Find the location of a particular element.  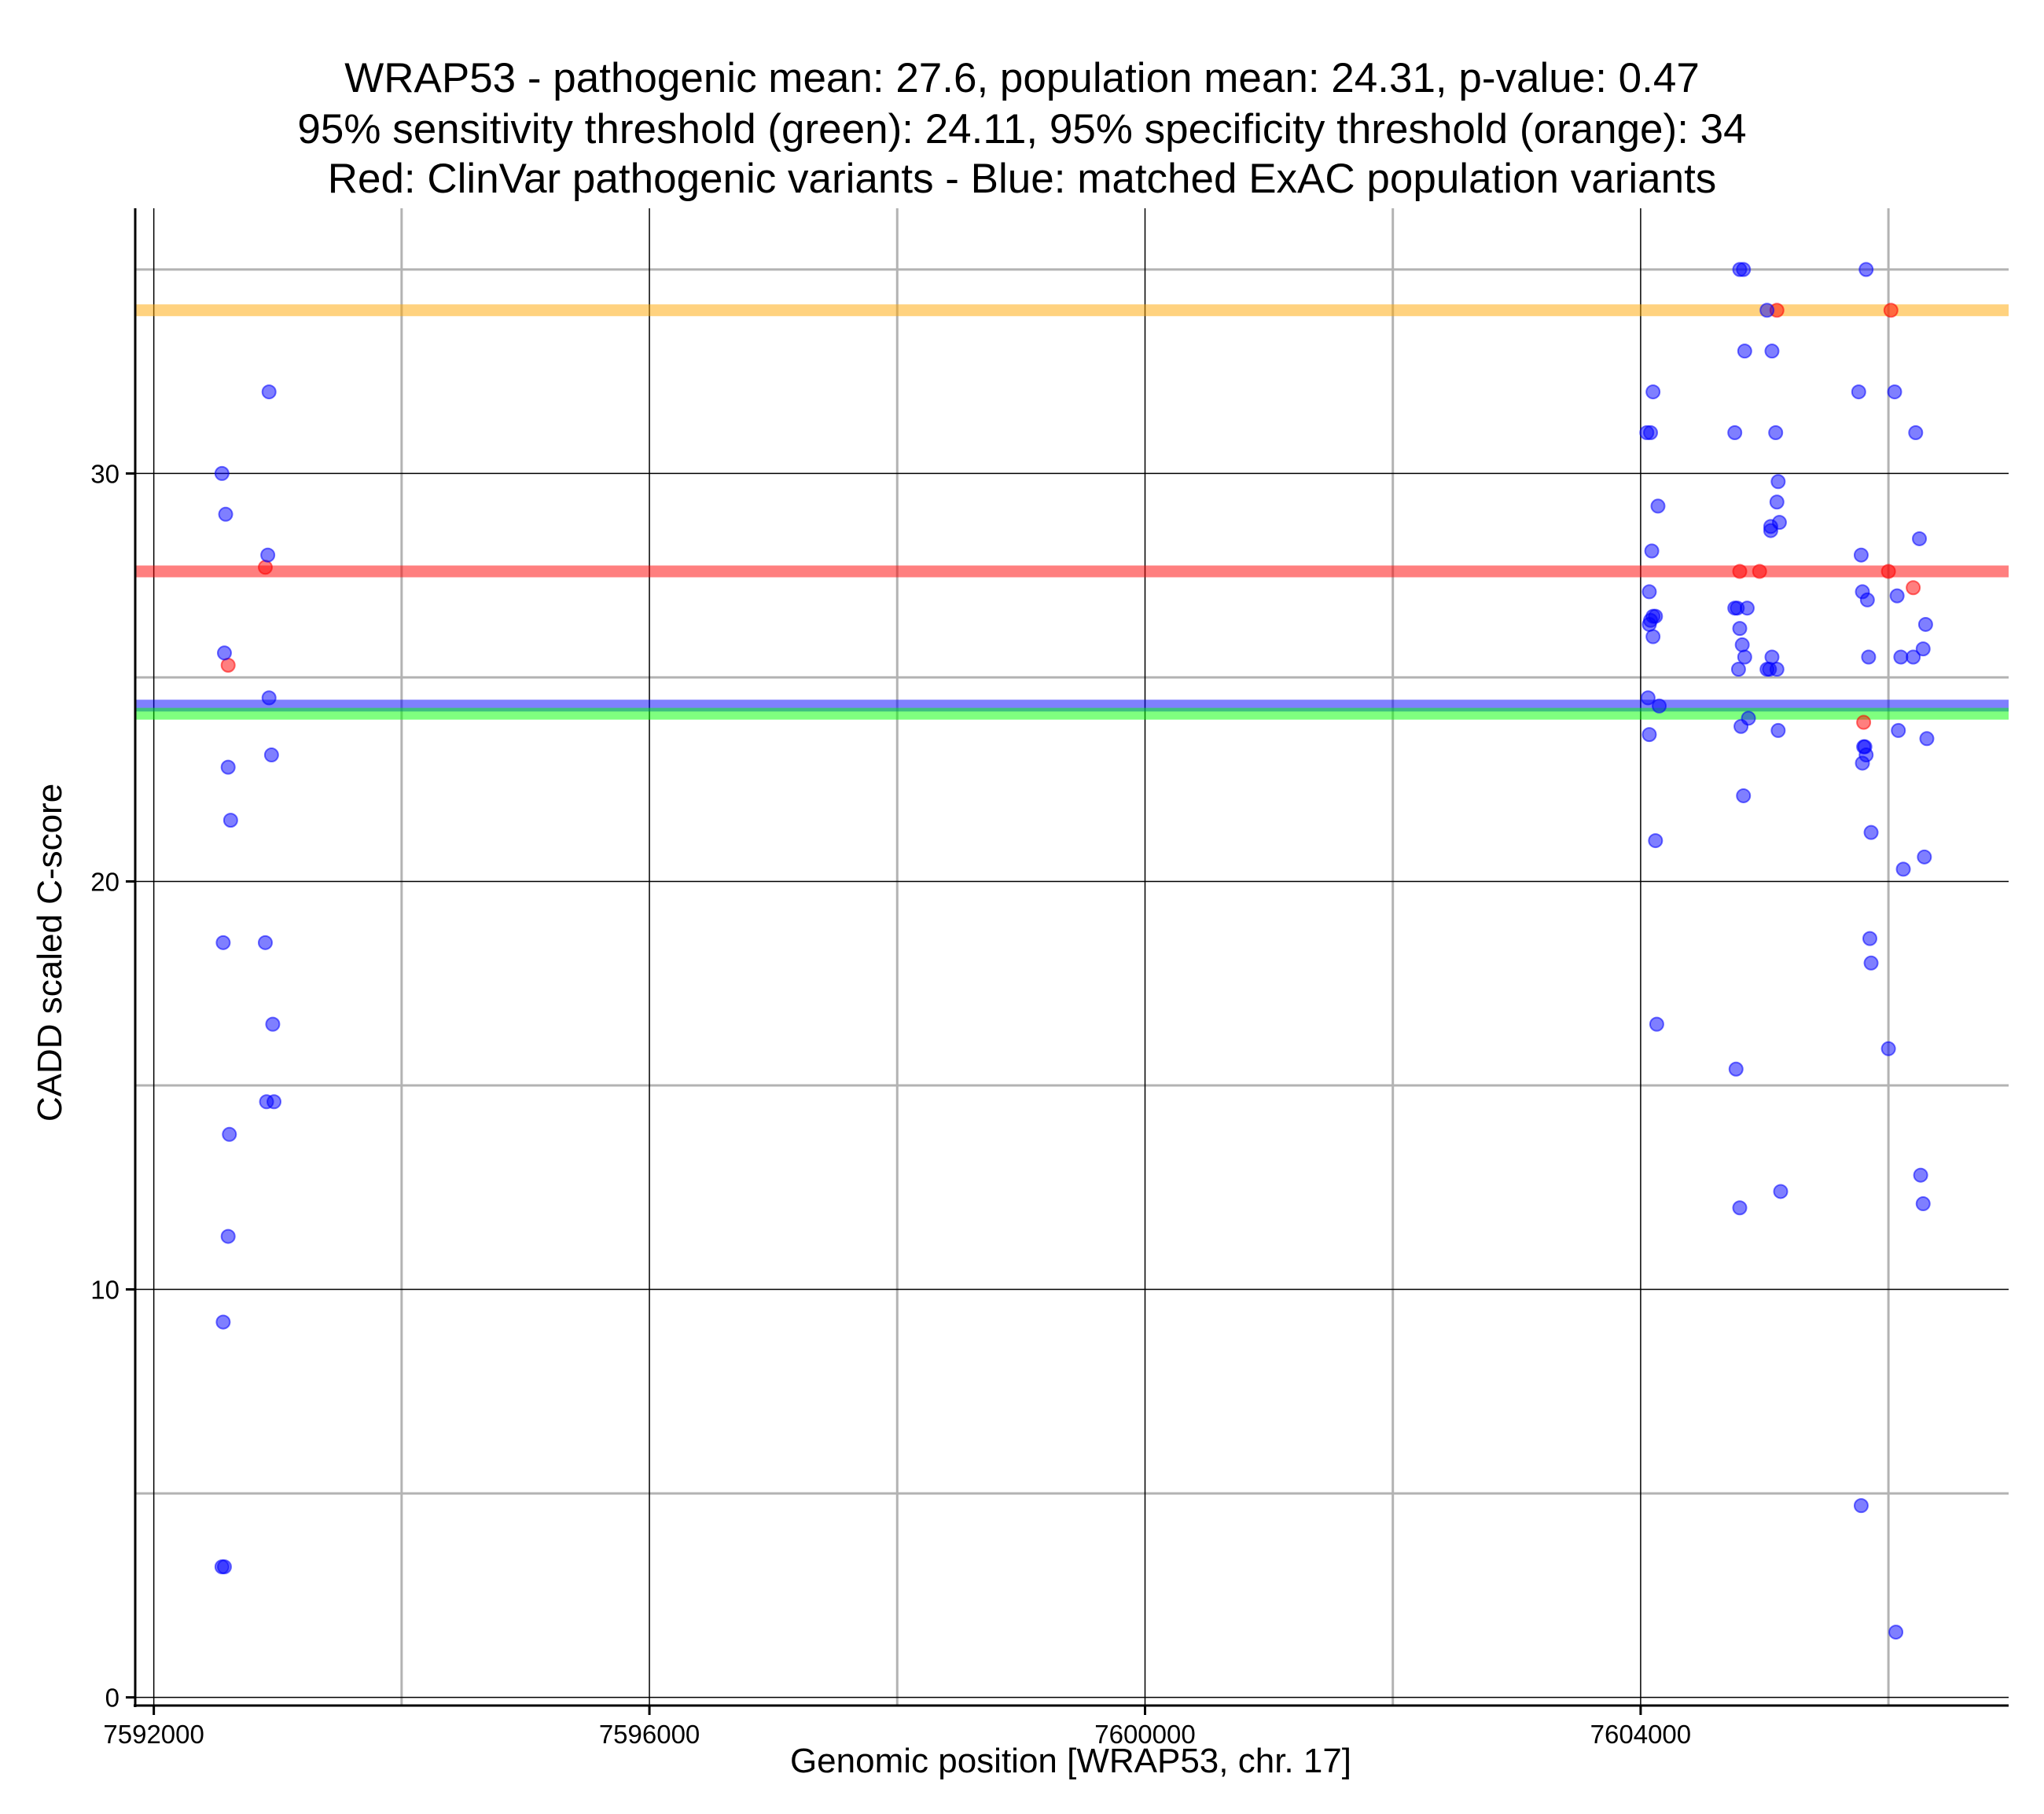

x-axis-ticks: 7592000 7596000 7600000 7604000 is located at coordinates (897, 1727).